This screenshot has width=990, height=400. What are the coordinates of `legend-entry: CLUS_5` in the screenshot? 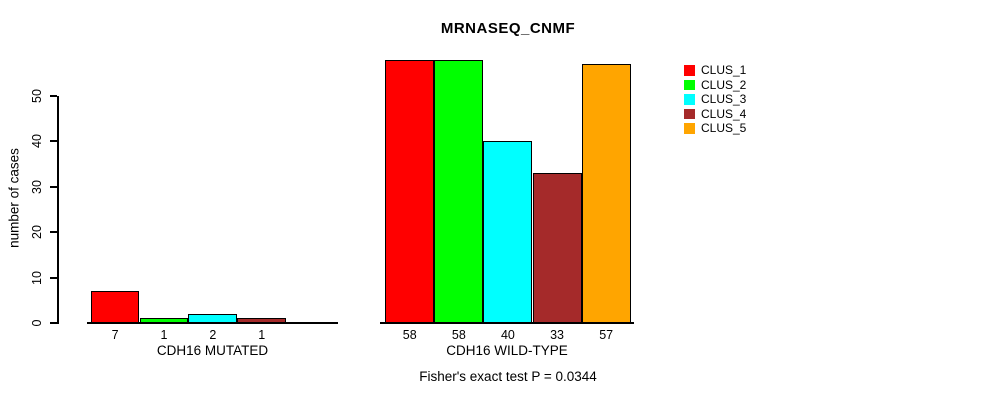 It's located at (729, 128).